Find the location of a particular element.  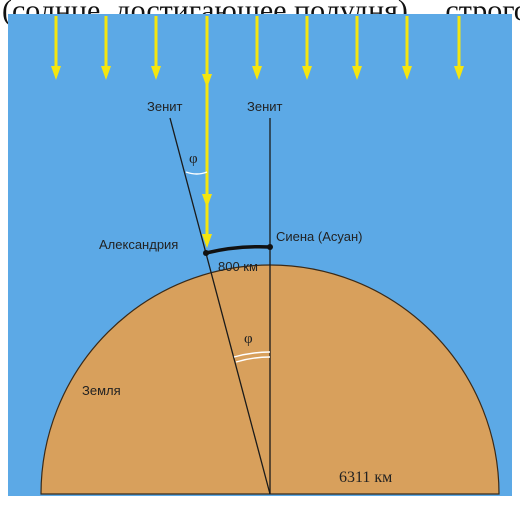

top-strip is located at coordinates (260, 7).